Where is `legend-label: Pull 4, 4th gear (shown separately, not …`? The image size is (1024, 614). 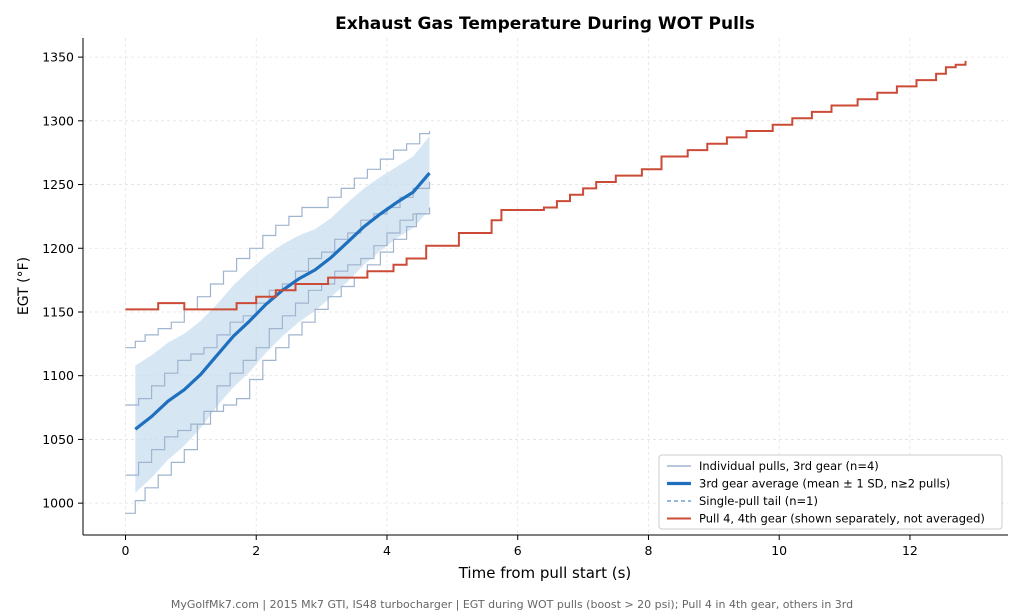
legend-label: Pull 4, 4th gear (shown separately, not … is located at coordinates (842, 519).